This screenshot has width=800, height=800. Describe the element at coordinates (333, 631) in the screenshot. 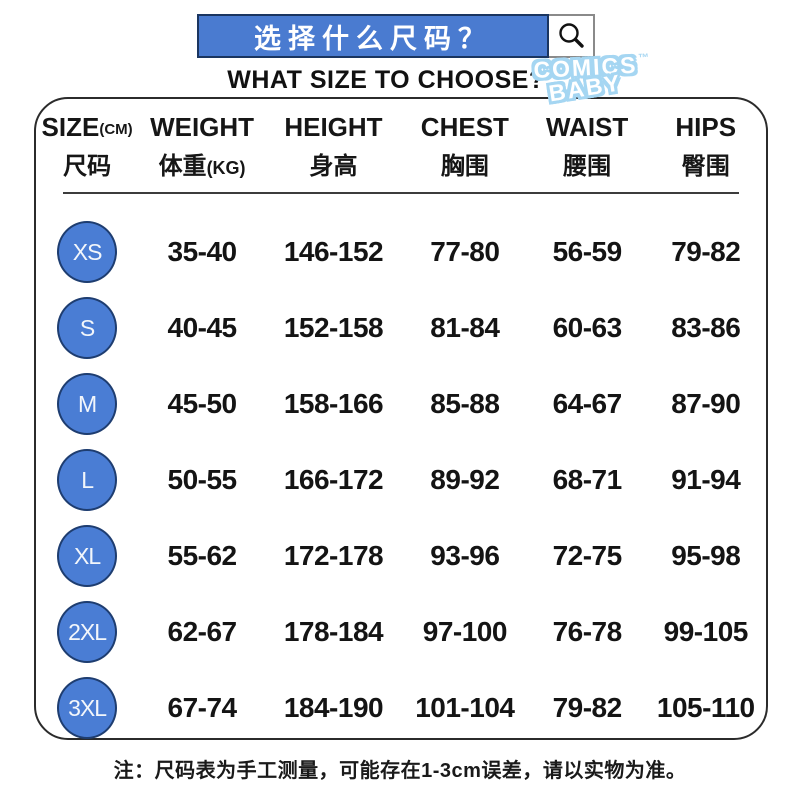

I see `height-value: 178-184` at that location.